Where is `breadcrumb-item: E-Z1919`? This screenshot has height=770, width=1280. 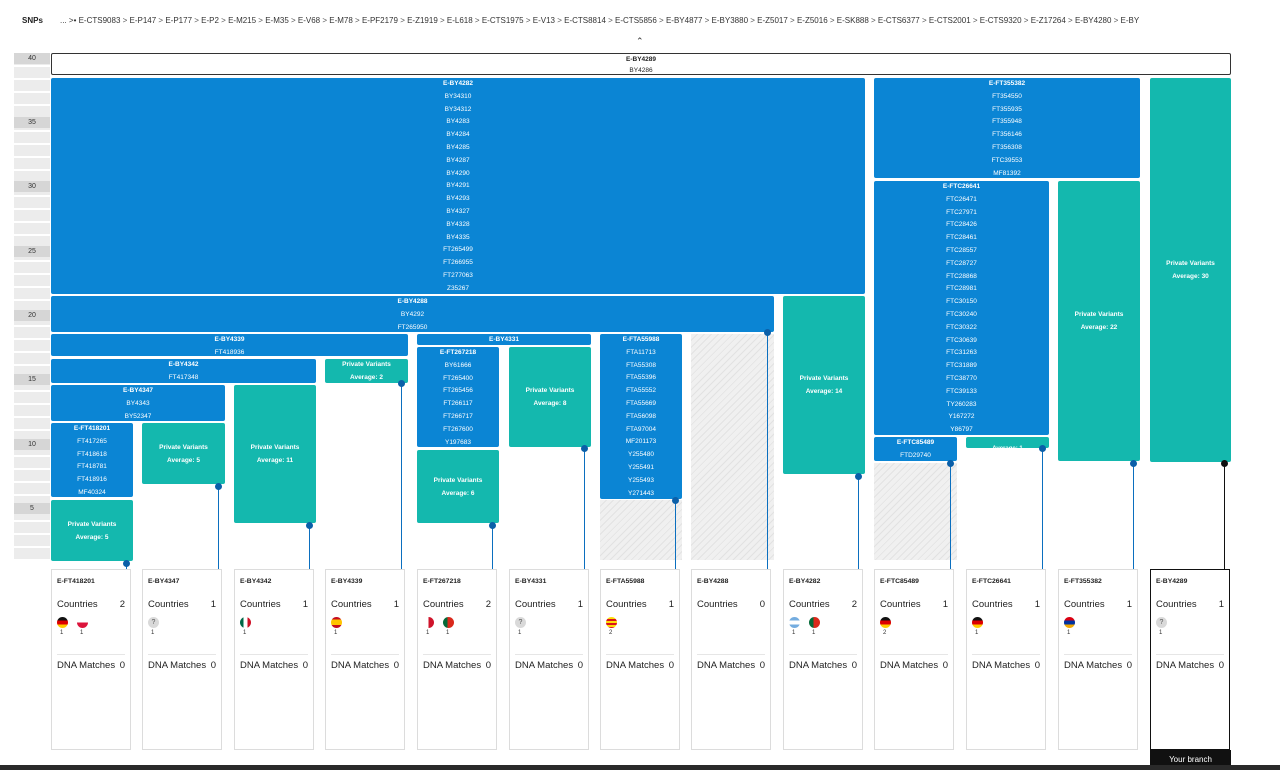 breadcrumb-item: E-Z1919 is located at coordinates (422, 20).